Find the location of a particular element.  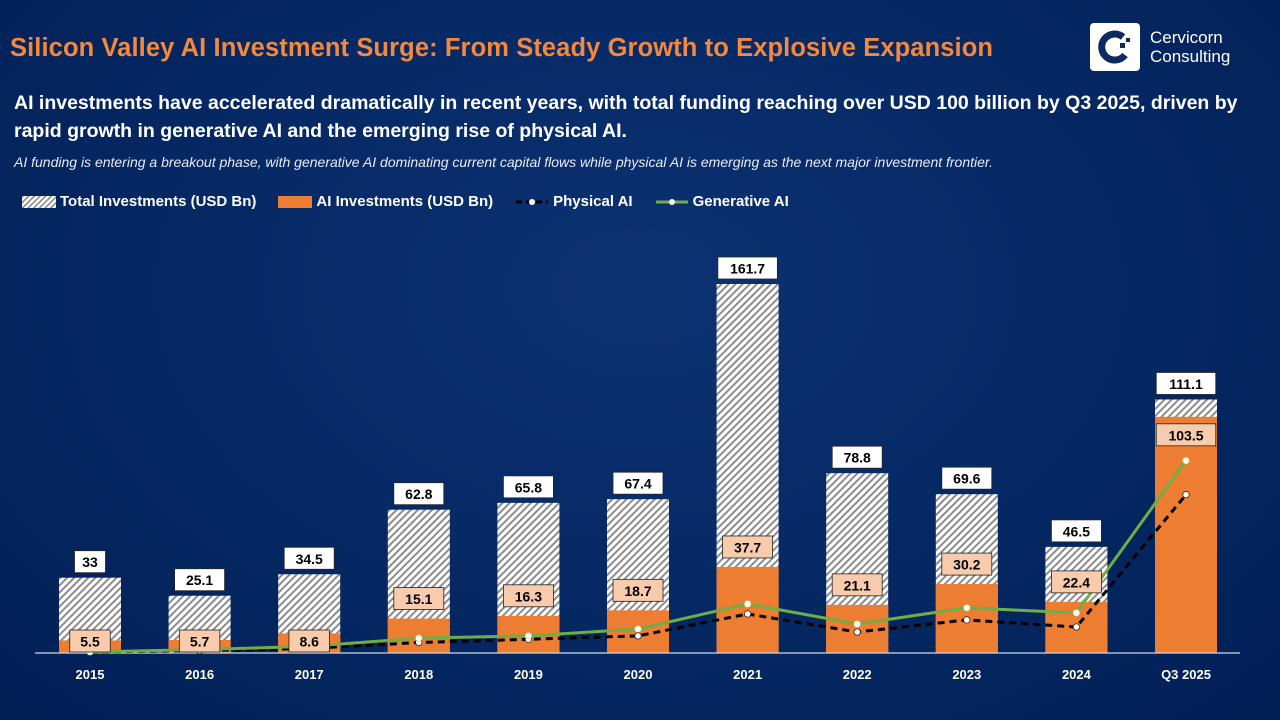

total-value-label: 111.1 is located at coordinates (1186, 384).